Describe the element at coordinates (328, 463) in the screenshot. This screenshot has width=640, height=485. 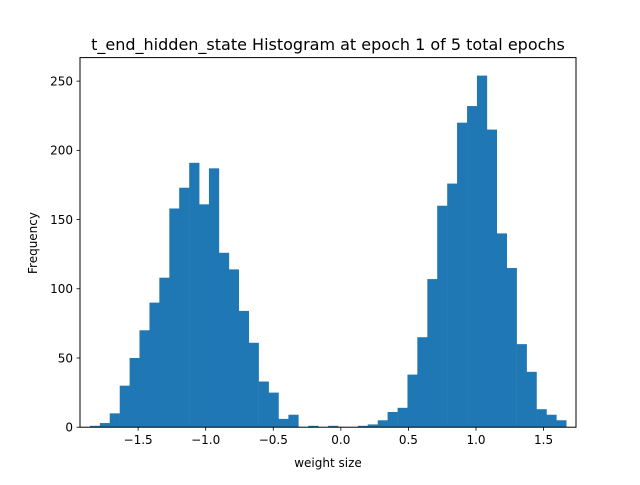
I see `x-axis-label: weight size` at that location.